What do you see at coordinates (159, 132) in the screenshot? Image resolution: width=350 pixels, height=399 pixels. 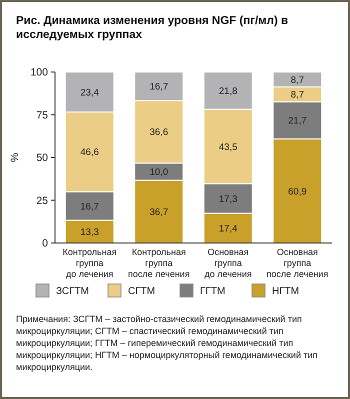 I see `data-label: 36,6` at bounding box center [159, 132].